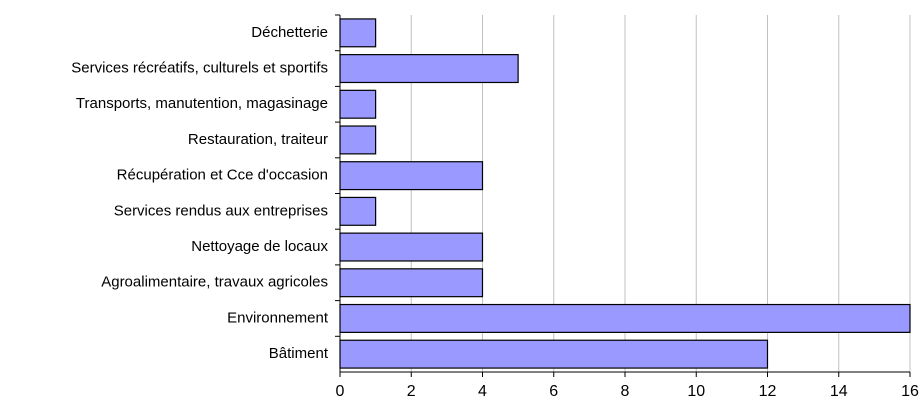 The width and height of the screenshot is (922, 410). What do you see at coordinates (768, 391) in the screenshot?
I see `x-tick-label: 12` at bounding box center [768, 391].